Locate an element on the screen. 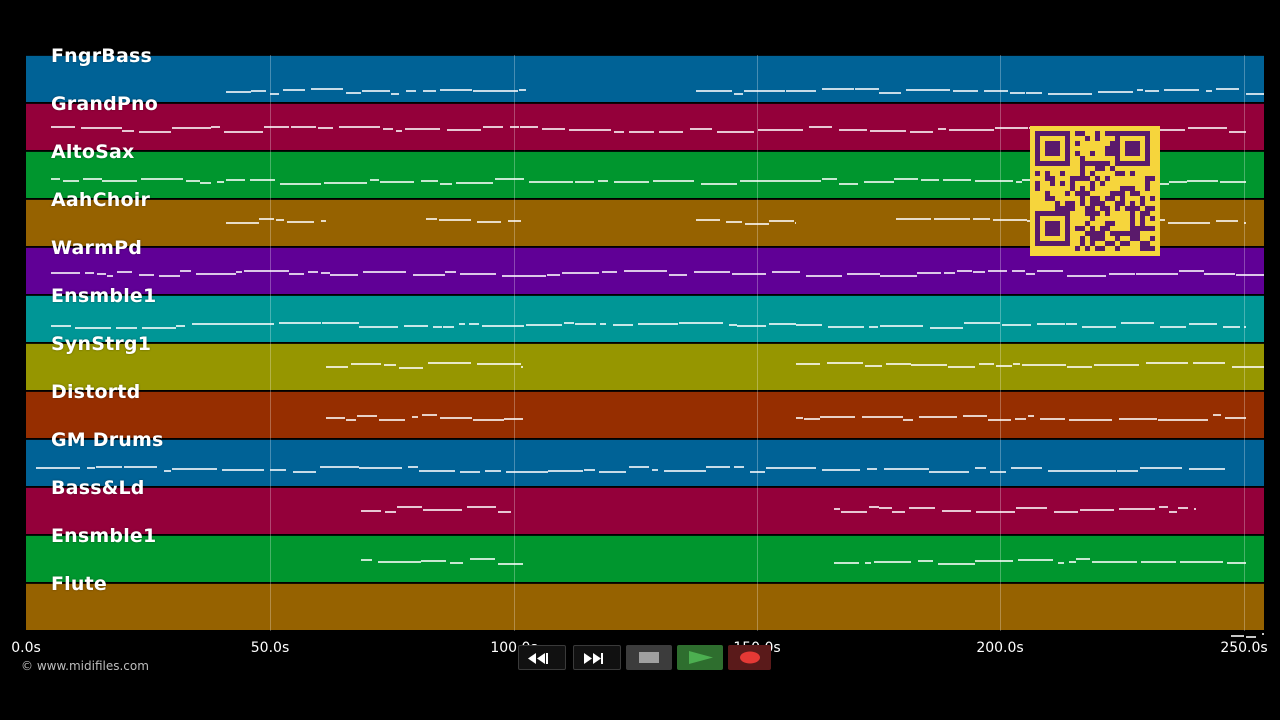 The width and height of the screenshot is (1280, 720). track-lane-bass-ld: Bass&Ld is located at coordinates (645, 505).